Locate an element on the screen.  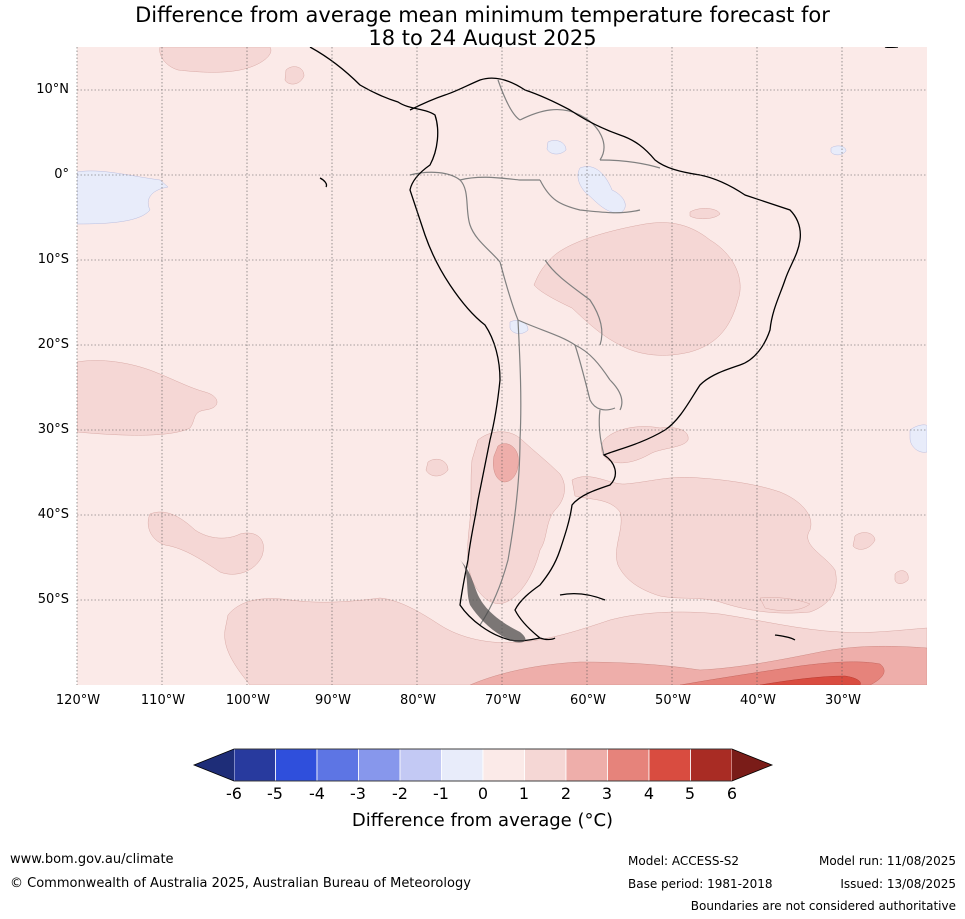
warm-anomaly-argentina is located at coordinates (516, 517).